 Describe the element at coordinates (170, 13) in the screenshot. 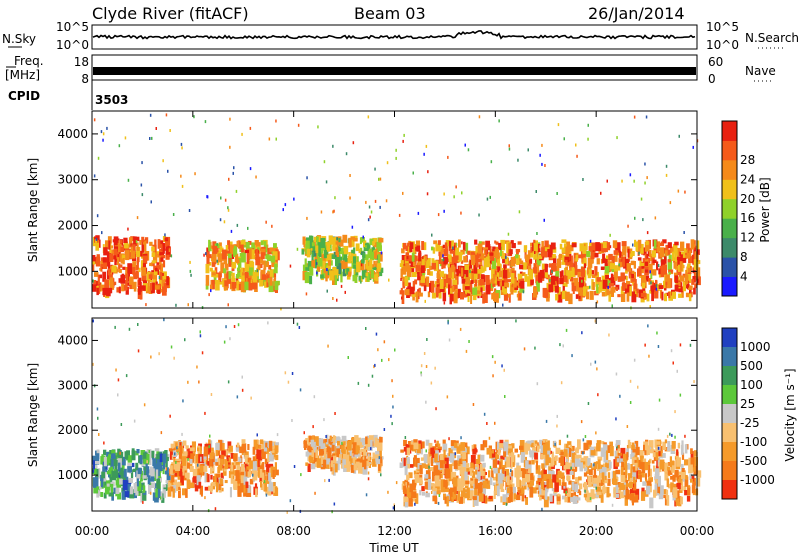

I see `station-title: Clyde River (fitACF)` at that location.